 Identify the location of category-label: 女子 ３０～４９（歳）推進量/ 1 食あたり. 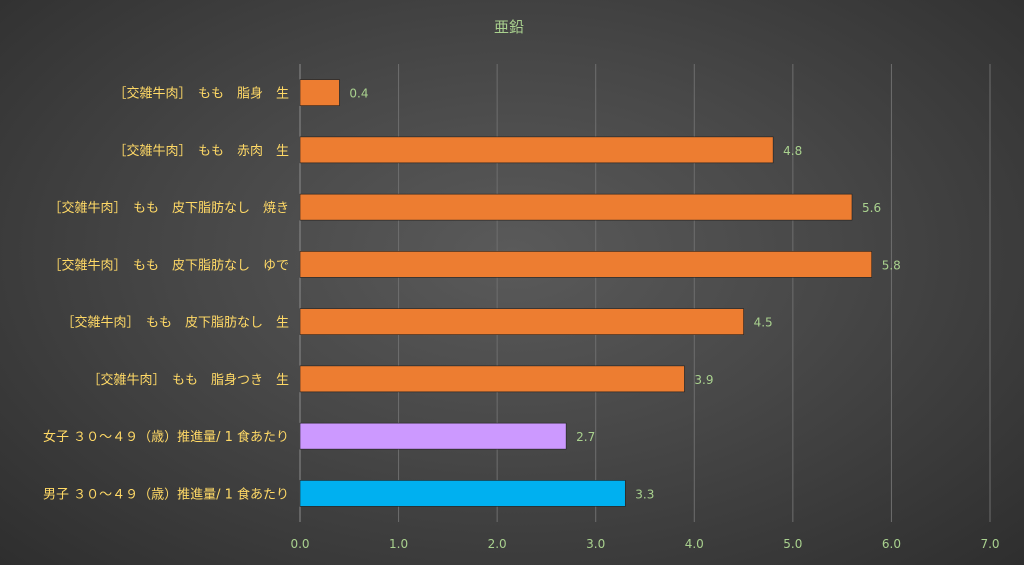
(166, 437).